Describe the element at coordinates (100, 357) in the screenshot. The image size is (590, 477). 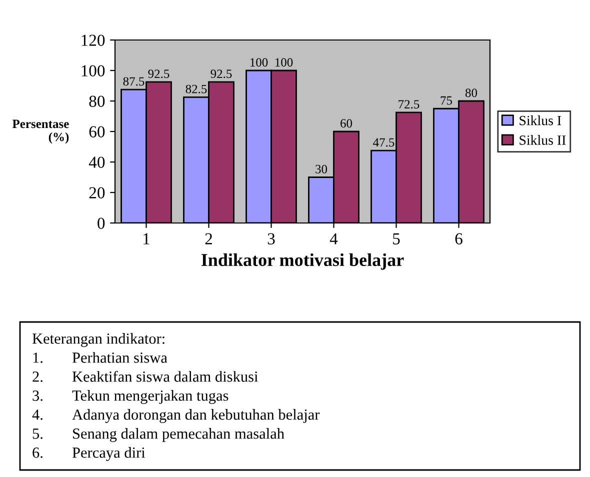
I see `text: 1. Perhatian siswa` at that location.